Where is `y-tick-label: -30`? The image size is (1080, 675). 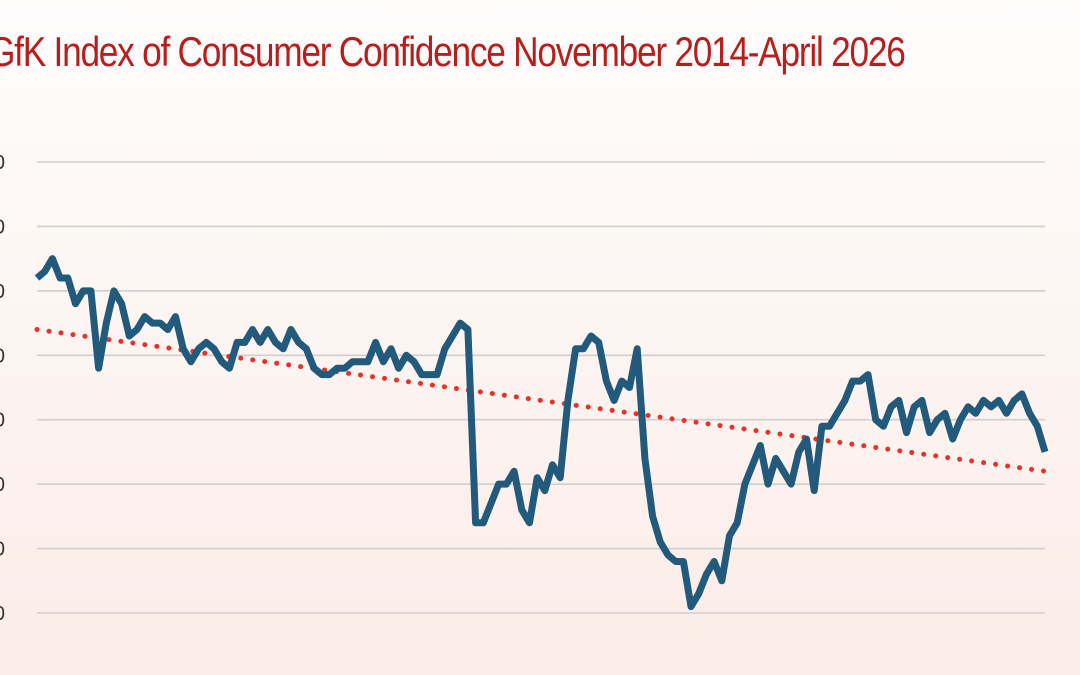
y-tick-label: -30 is located at coordinates (2, 485).